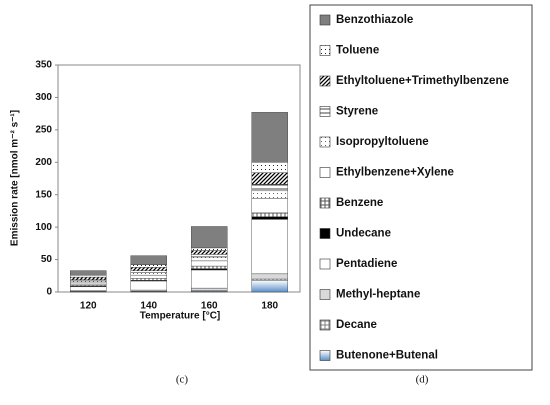  I want to click on legend-label: Undecane, so click(363, 234).